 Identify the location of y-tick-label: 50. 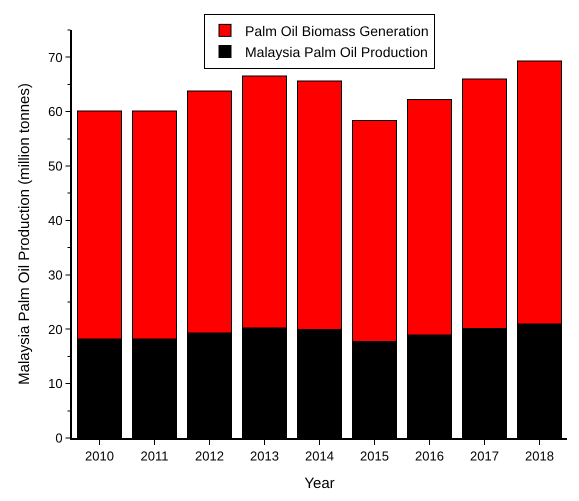
(55, 166).